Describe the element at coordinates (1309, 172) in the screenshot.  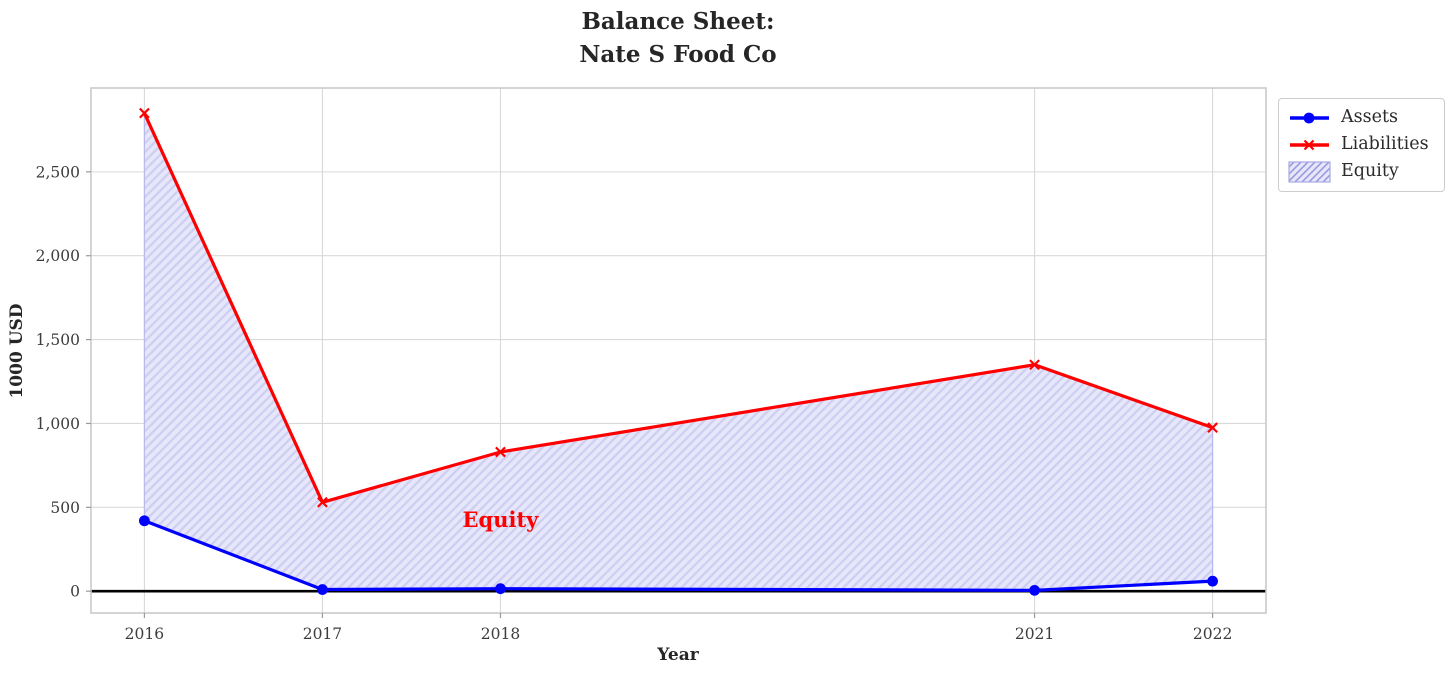
I see `equity-patch-swatch-icon` at that location.